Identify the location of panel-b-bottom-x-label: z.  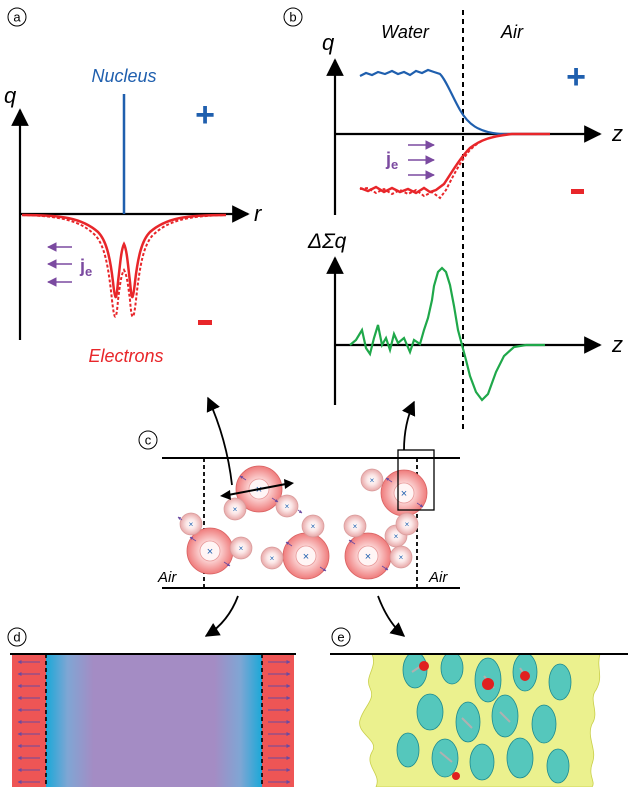
(617, 344).